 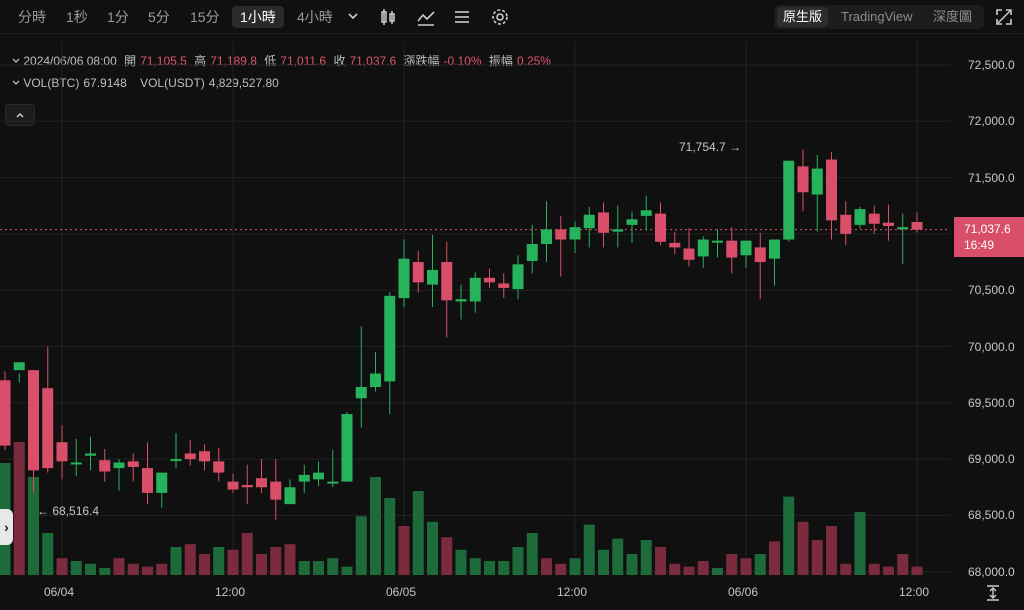 What do you see at coordinates (77, 17) in the screenshot?
I see `timeframe-tab-1s: 1秒` at bounding box center [77, 17].